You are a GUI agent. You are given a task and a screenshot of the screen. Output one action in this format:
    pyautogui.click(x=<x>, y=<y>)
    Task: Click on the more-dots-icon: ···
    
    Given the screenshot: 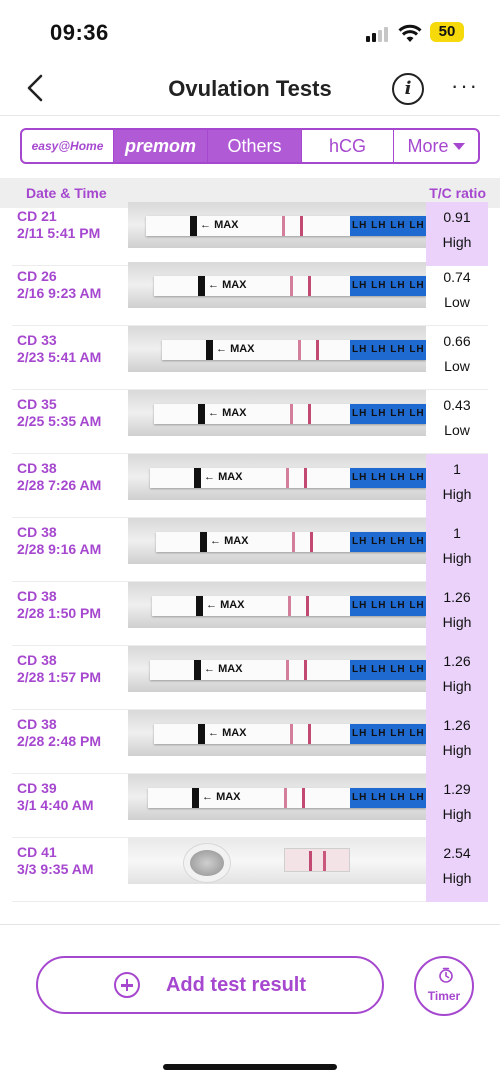 What is the action you would take?
    pyautogui.click(x=465, y=85)
    